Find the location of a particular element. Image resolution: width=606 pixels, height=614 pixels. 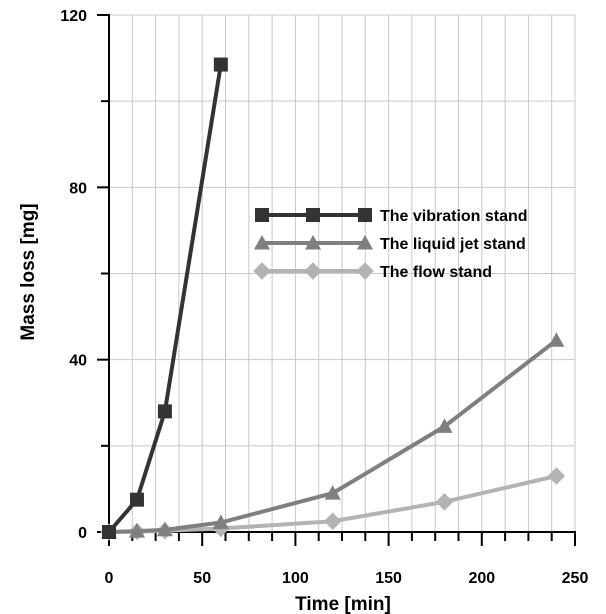

legend-item: The flow stand is located at coordinates (372, 271).